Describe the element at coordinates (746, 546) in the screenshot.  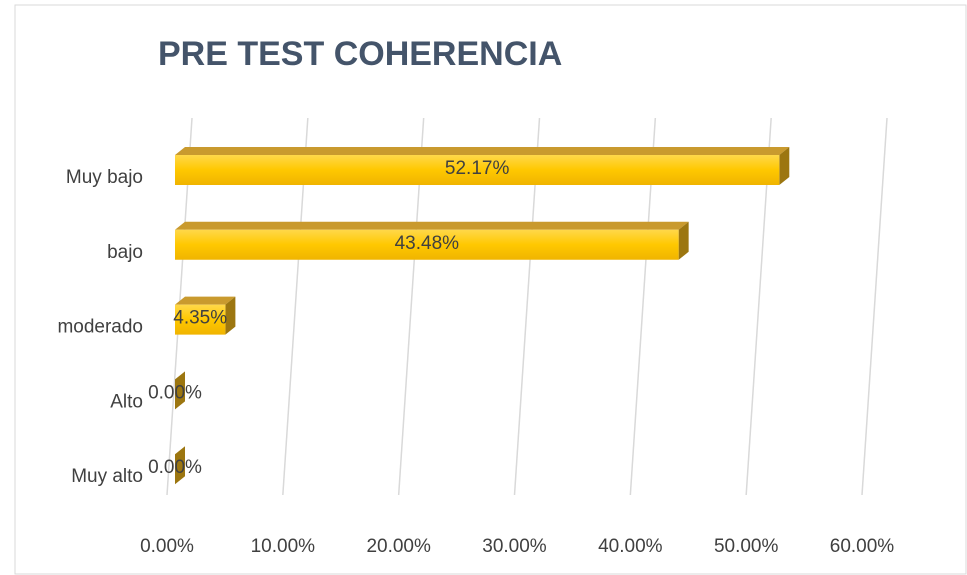
I see `x-tick-label: 50.00%` at that location.